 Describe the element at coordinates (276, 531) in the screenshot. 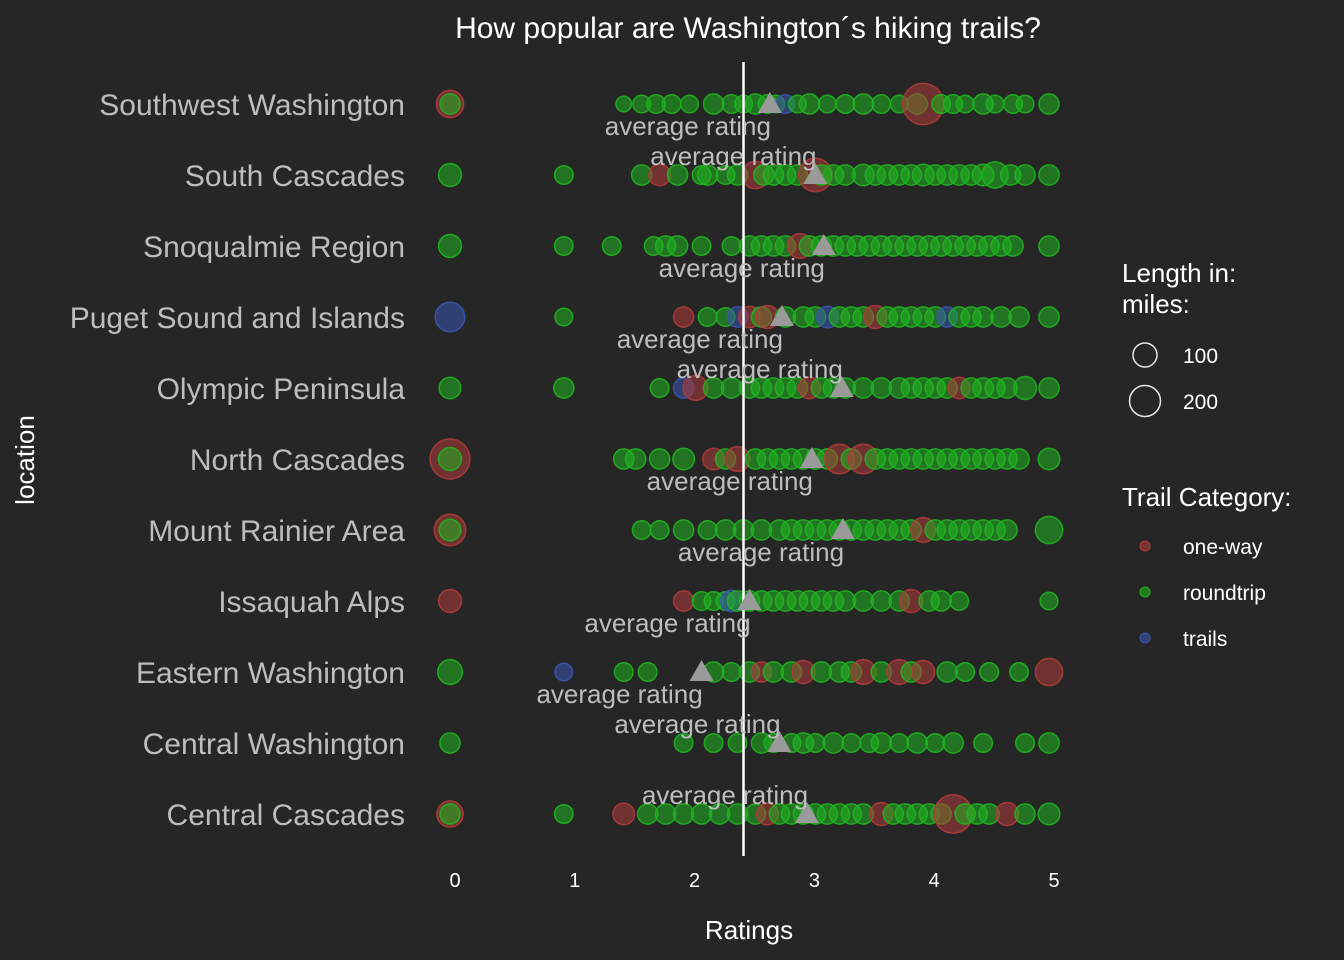

I see `y-tick-label: Mount Rainier Area` at that location.